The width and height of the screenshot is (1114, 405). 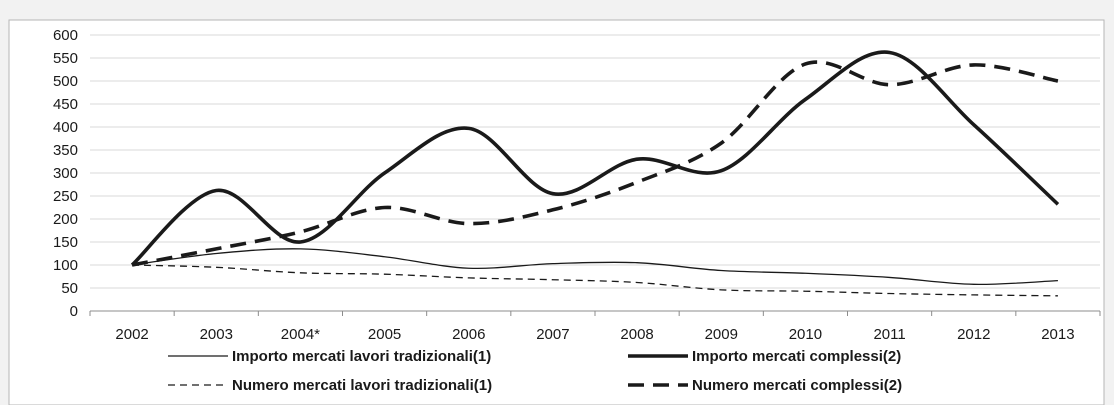 What do you see at coordinates (65, 81) in the screenshot?
I see `y-tick-label: 500` at bounding box center [65, 81].